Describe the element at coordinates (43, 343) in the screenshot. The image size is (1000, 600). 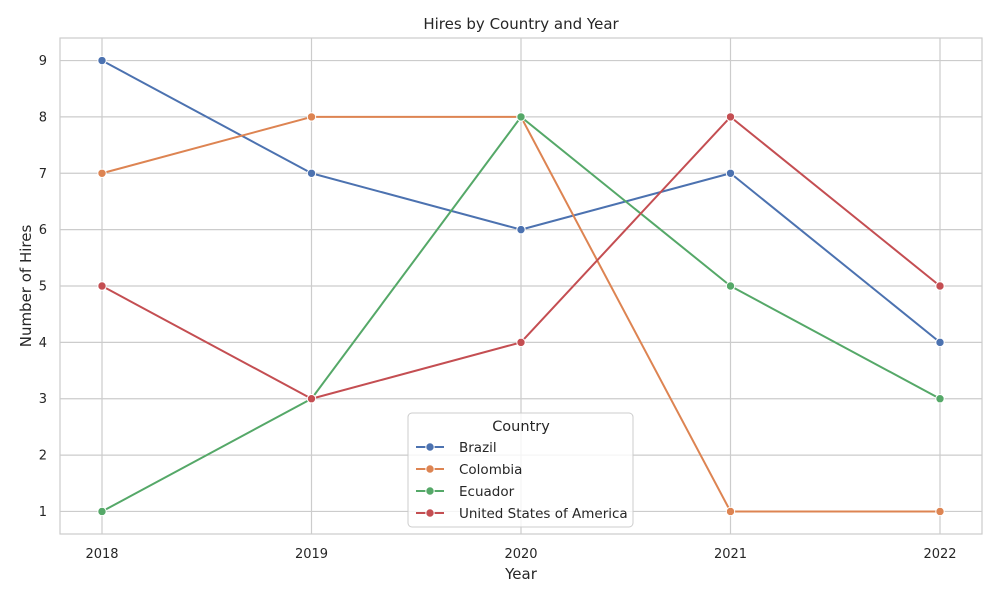
I see `y-tick-label: 4` at that location.